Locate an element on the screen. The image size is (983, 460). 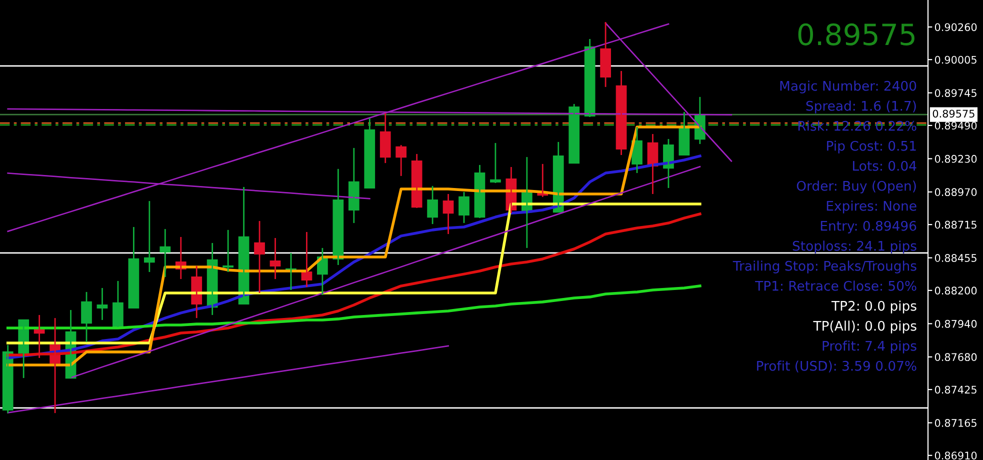
annotation: Expires: None is located at coordinates (871, 207).